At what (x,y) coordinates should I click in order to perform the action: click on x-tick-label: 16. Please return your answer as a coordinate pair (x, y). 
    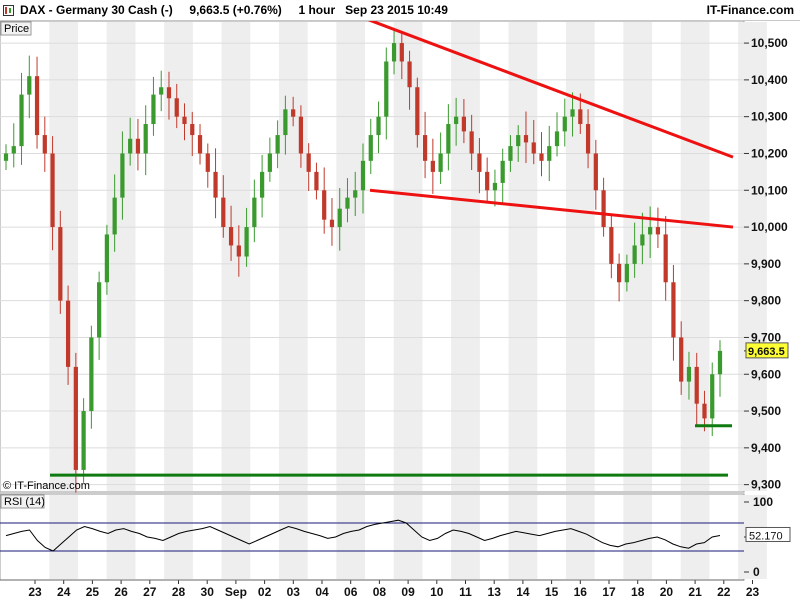
    Looking at the image, I should click on (581, 592).